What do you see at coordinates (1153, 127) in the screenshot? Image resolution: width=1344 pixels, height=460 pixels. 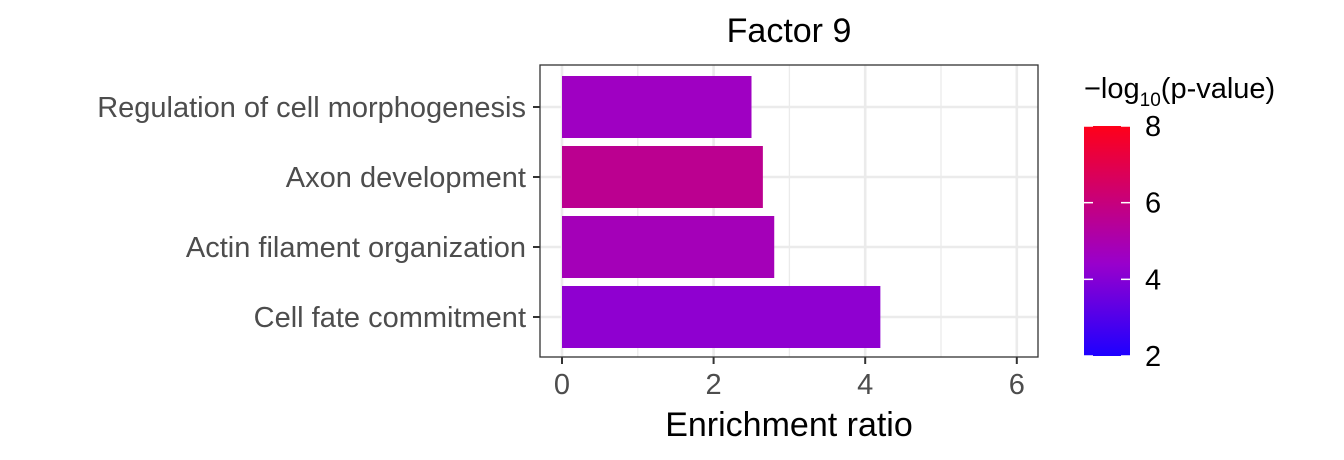 I see `colorbar-tick-label: 8` at bounding box center [1153, 127].